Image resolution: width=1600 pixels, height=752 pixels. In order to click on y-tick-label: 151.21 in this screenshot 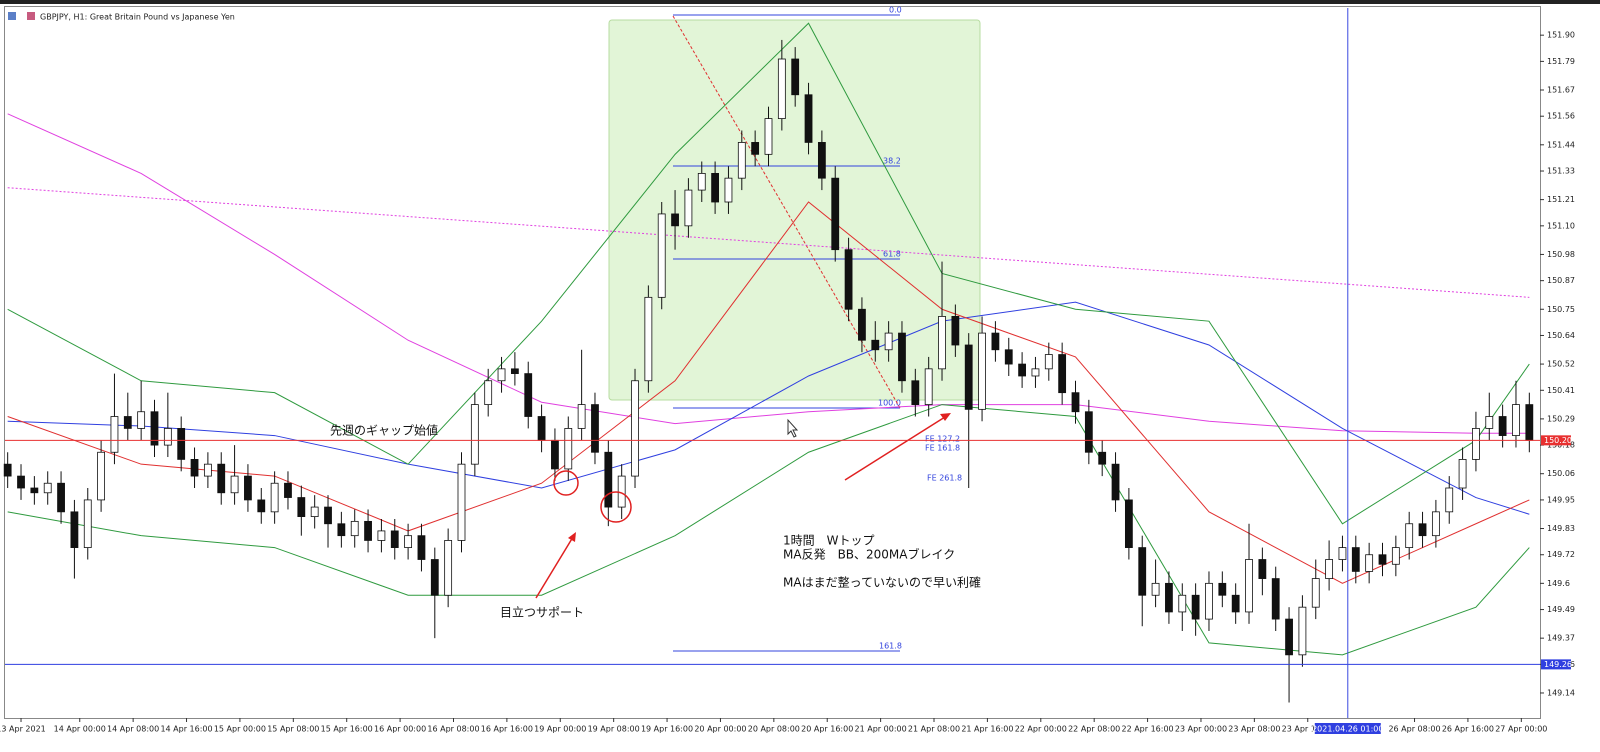, I will do `click(1561, 199)`.